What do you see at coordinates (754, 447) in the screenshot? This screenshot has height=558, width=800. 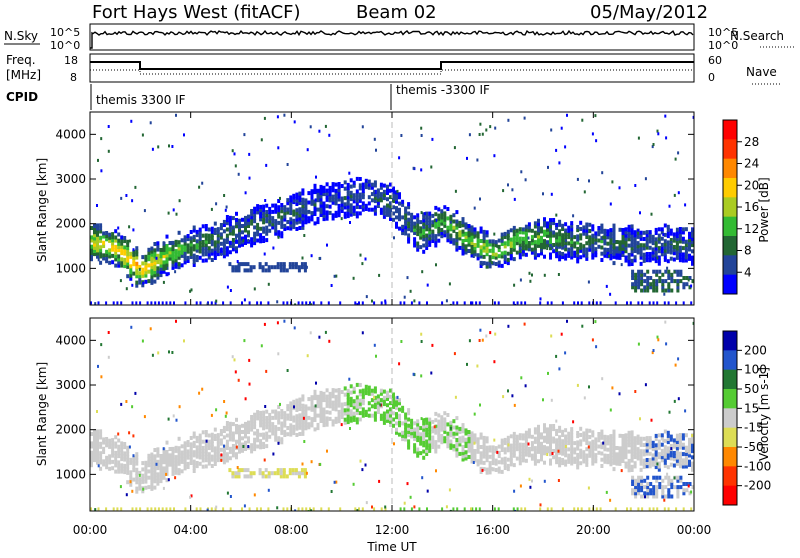 I see `colorbar-tick-label: -50` at bounding box center [754, 447].